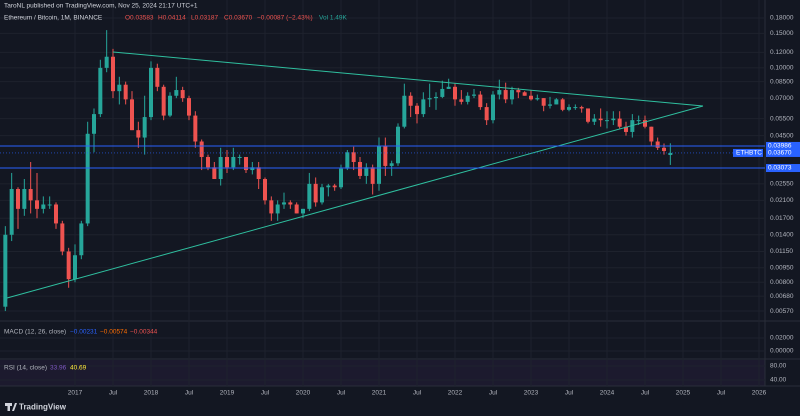 This screenshot has height=416, width=800. I want to click on ohlc-value: O0.03583, so click(139, 18).